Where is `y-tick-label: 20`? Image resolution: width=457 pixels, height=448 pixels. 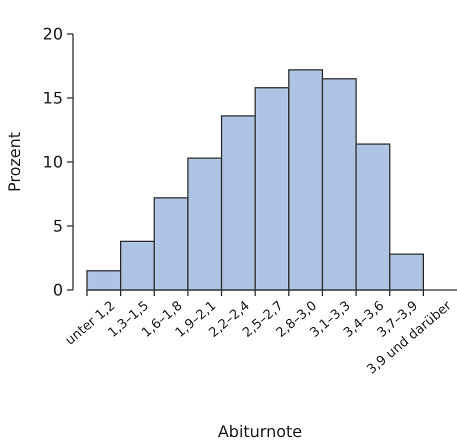 y-tick-label: 20 is located at coordinates (52, 34).